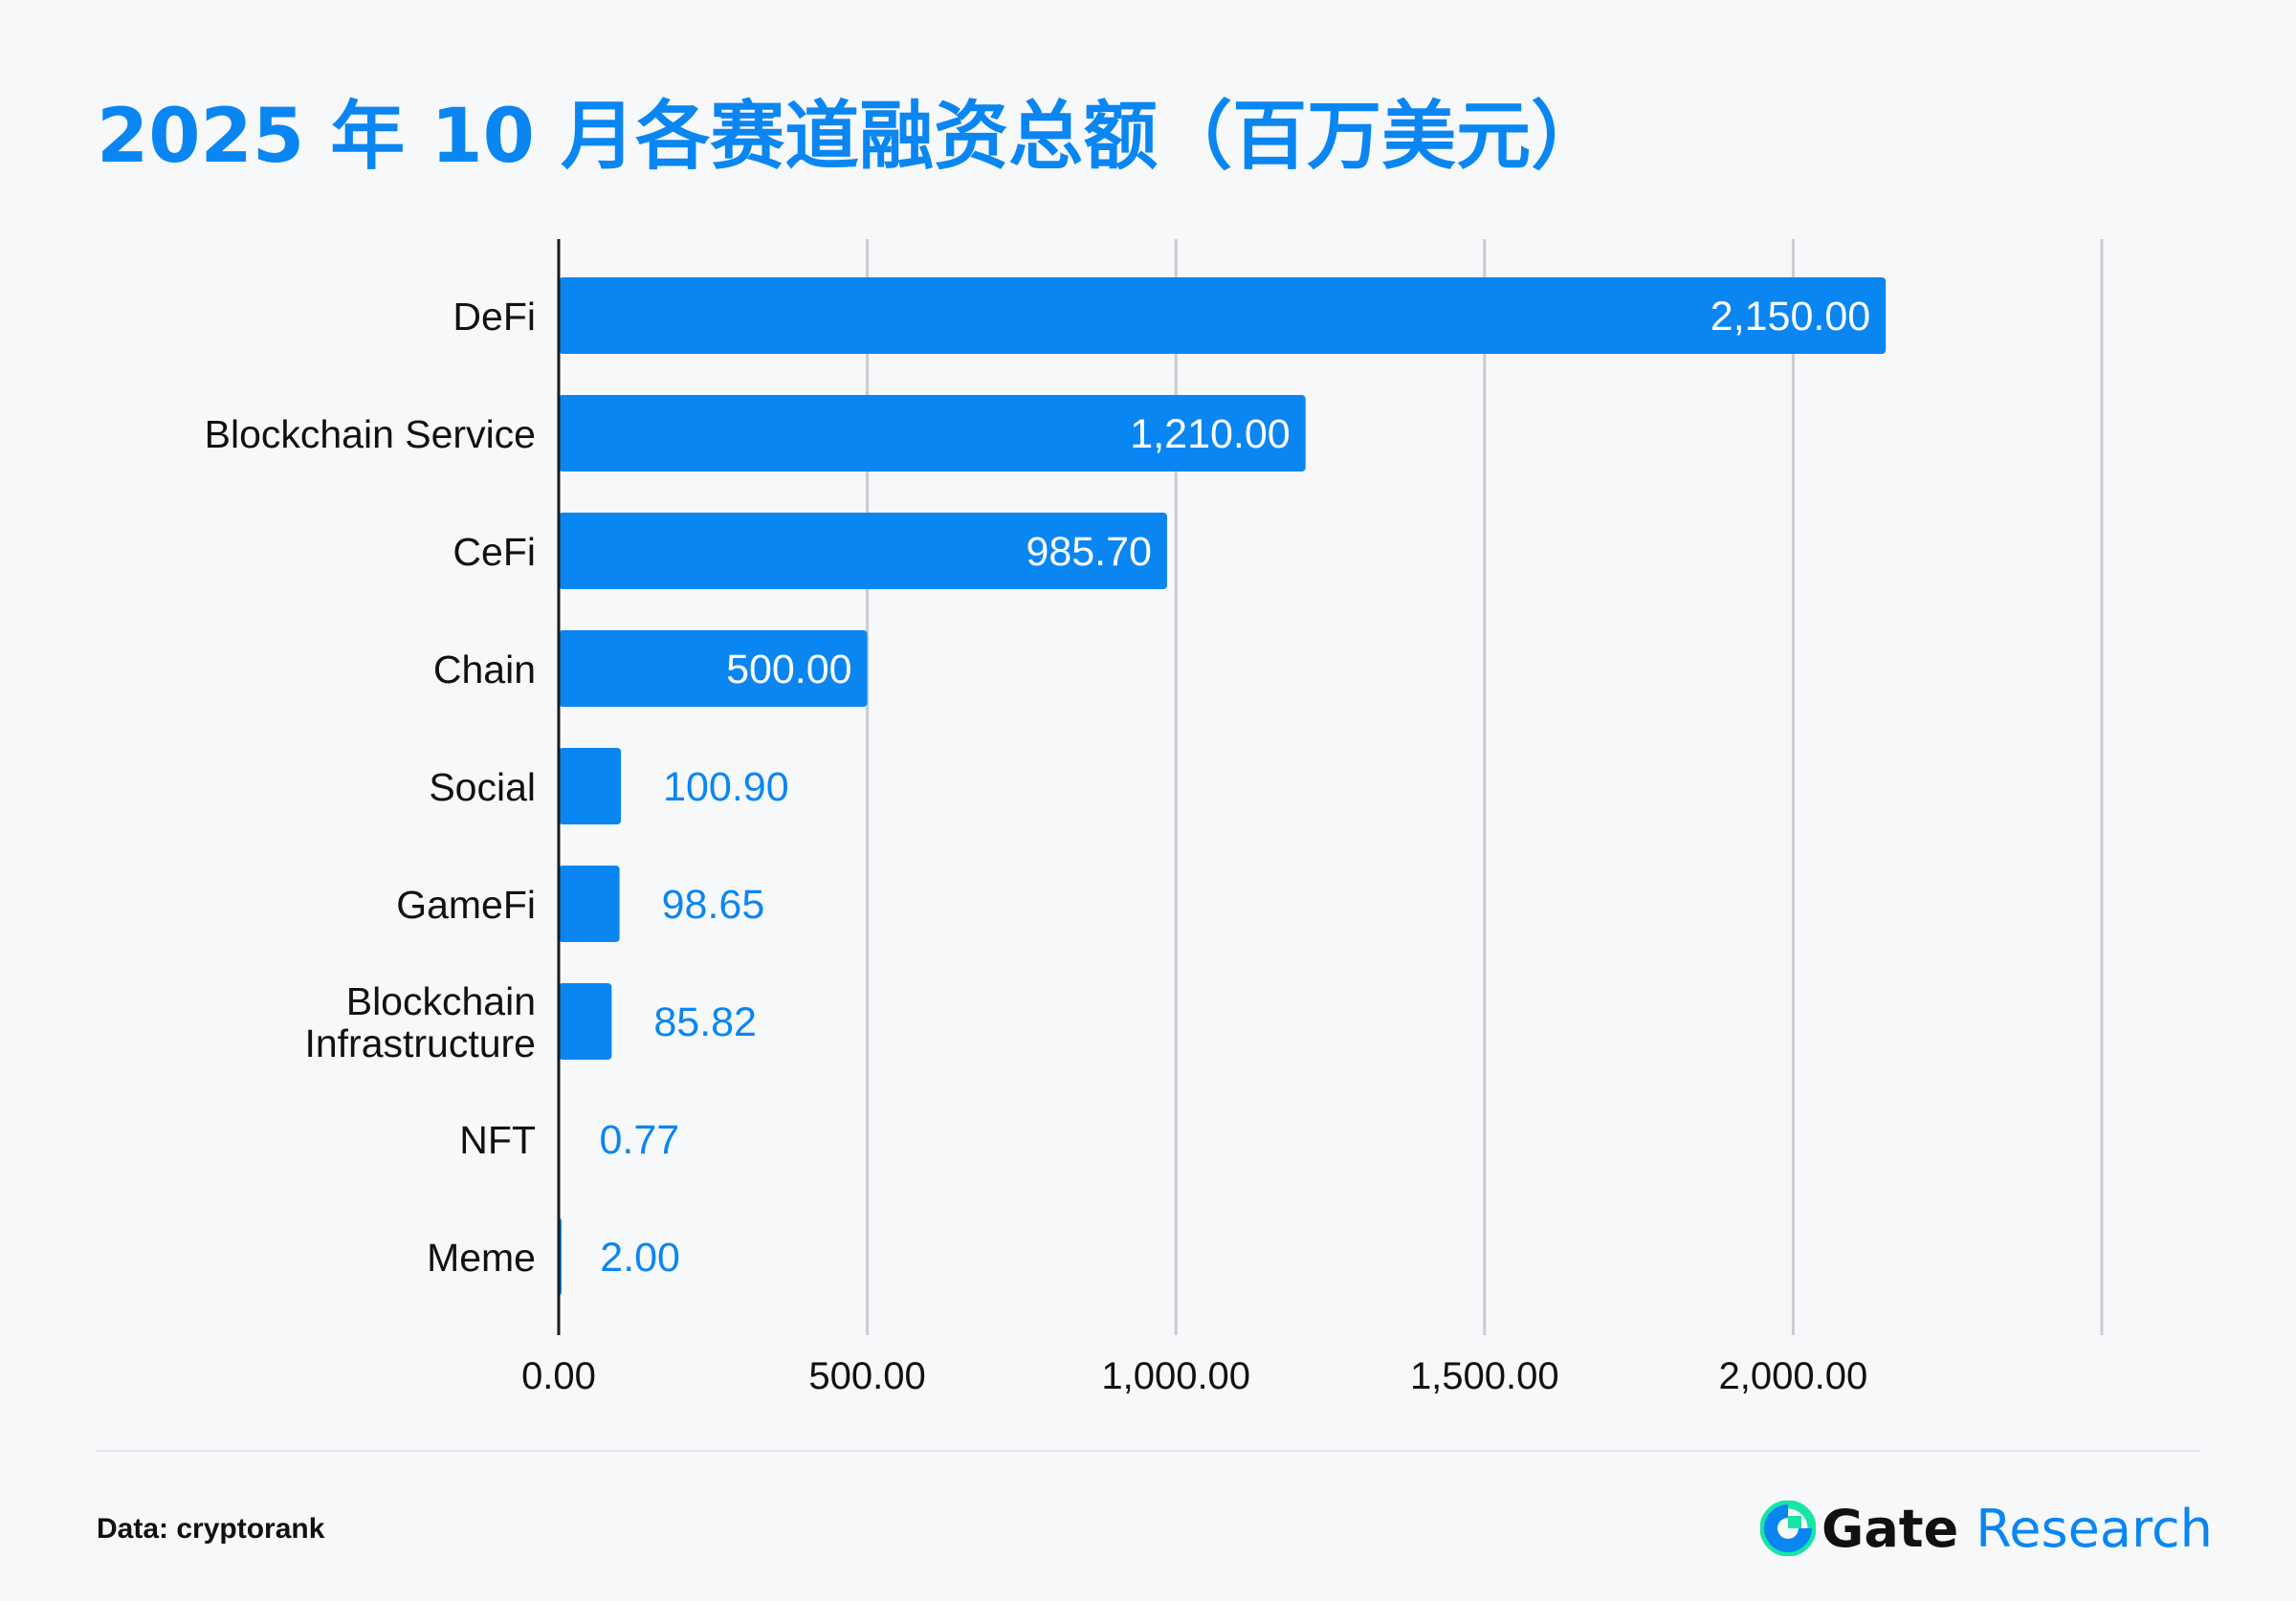 The image size is (2296, 1601). Describe the element at coordinates (1089, 552) in the screenshot. I see `data-label: 985.70` at that location.